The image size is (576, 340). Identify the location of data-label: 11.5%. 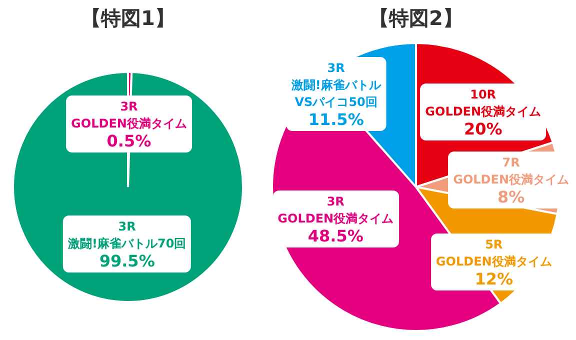
(336, 120).